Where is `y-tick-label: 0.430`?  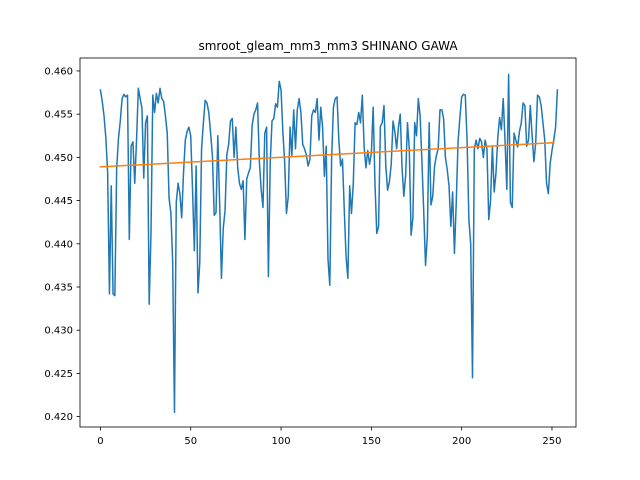 y-tick-label: 0.430 is located at coordinates (58, 331).